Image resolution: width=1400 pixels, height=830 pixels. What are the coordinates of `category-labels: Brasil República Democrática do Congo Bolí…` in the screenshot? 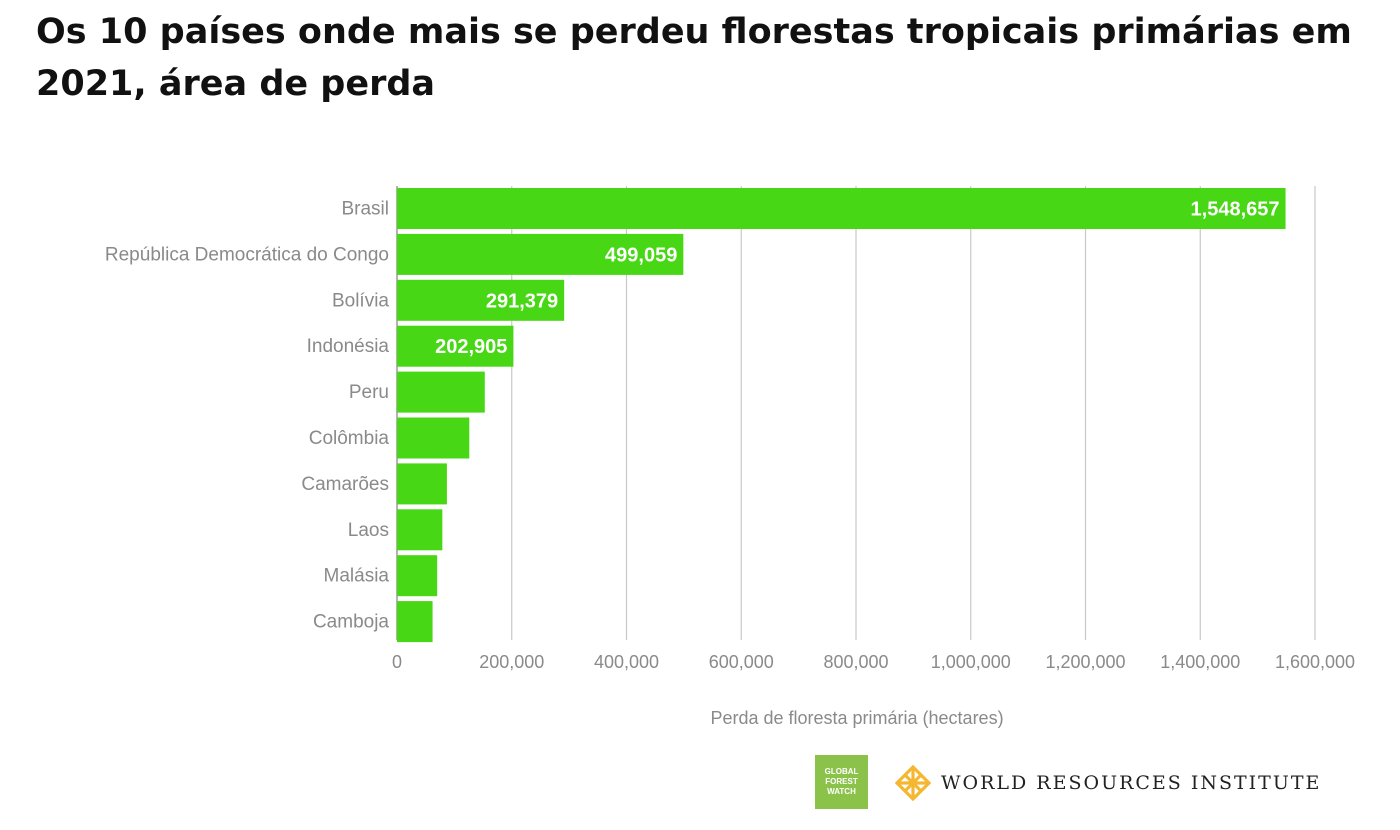 It's located at (247, 416).